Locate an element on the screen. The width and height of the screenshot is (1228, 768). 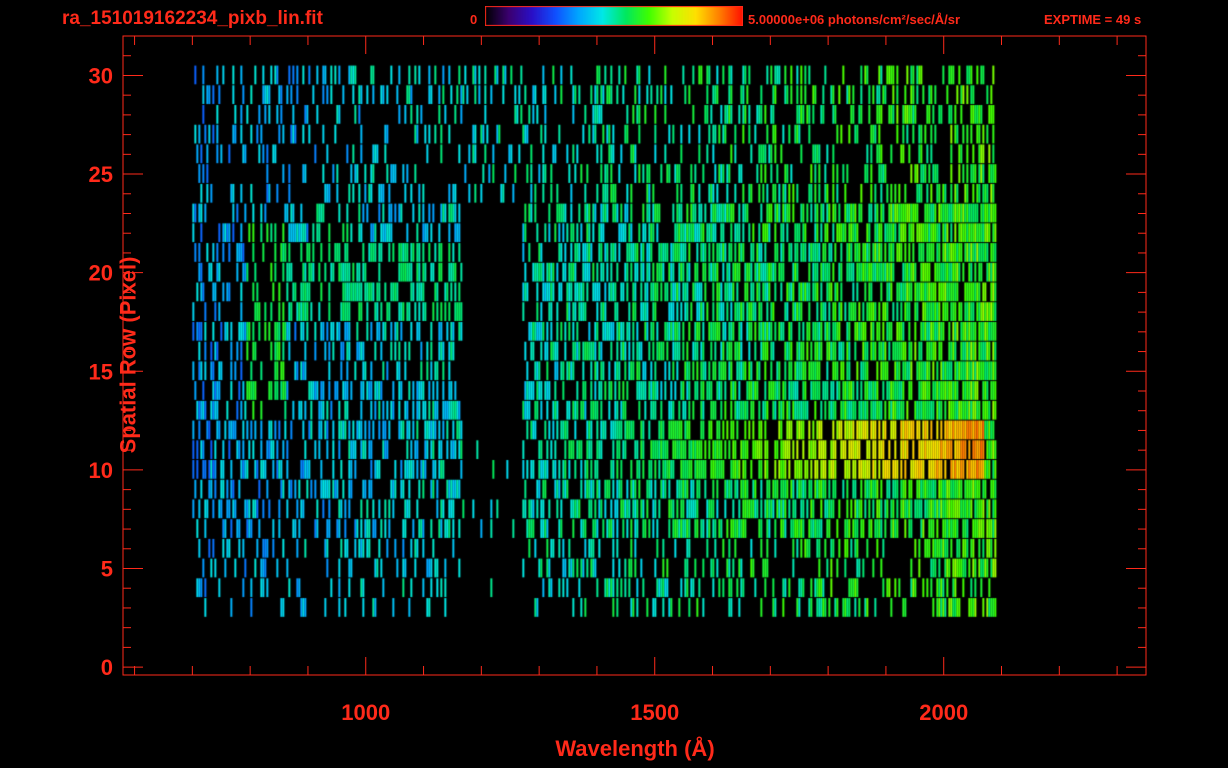
colorbar-max-label: 5.00000e+06 photons/cm²/sec/Å/sr is located at coordinates (854, 19).